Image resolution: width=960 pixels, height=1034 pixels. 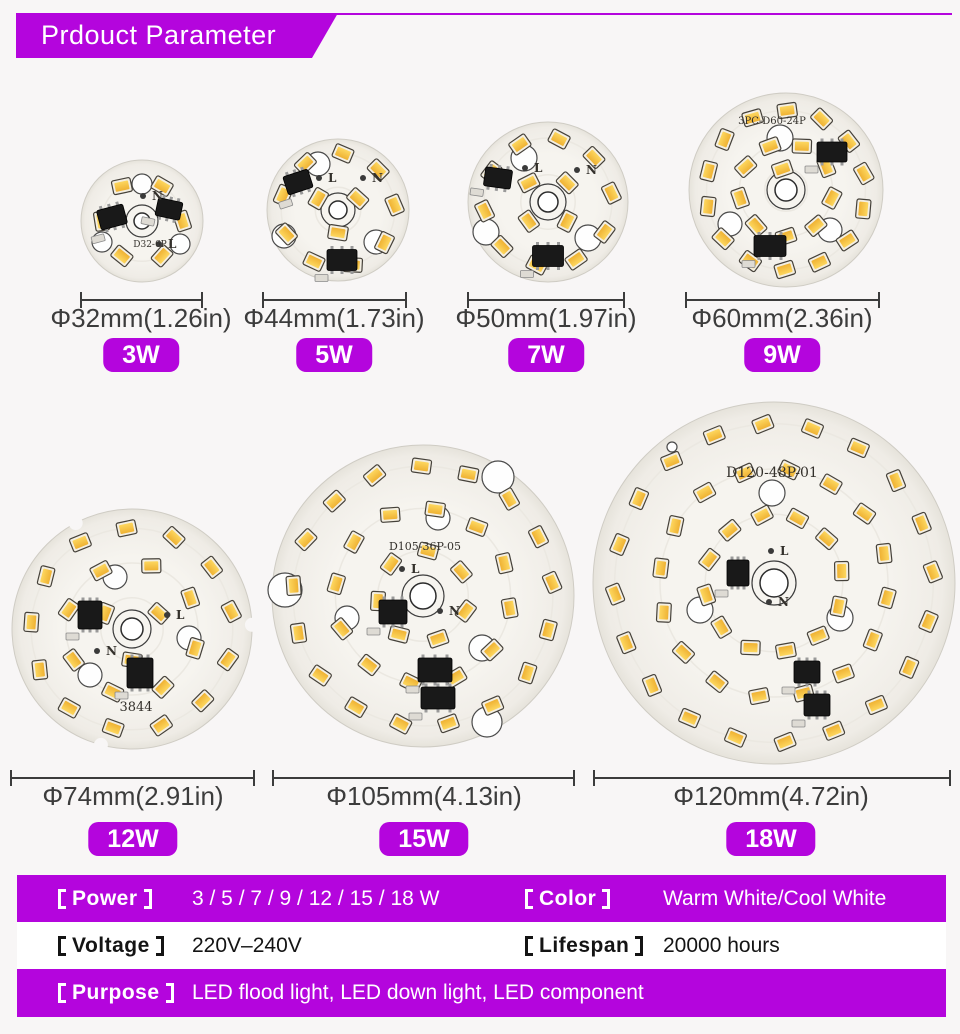 What do you see at coordinates (772, 473) in the screenshot?
I see `silkscreen-model: D120-48P-01` at bounding box center [772, 473].